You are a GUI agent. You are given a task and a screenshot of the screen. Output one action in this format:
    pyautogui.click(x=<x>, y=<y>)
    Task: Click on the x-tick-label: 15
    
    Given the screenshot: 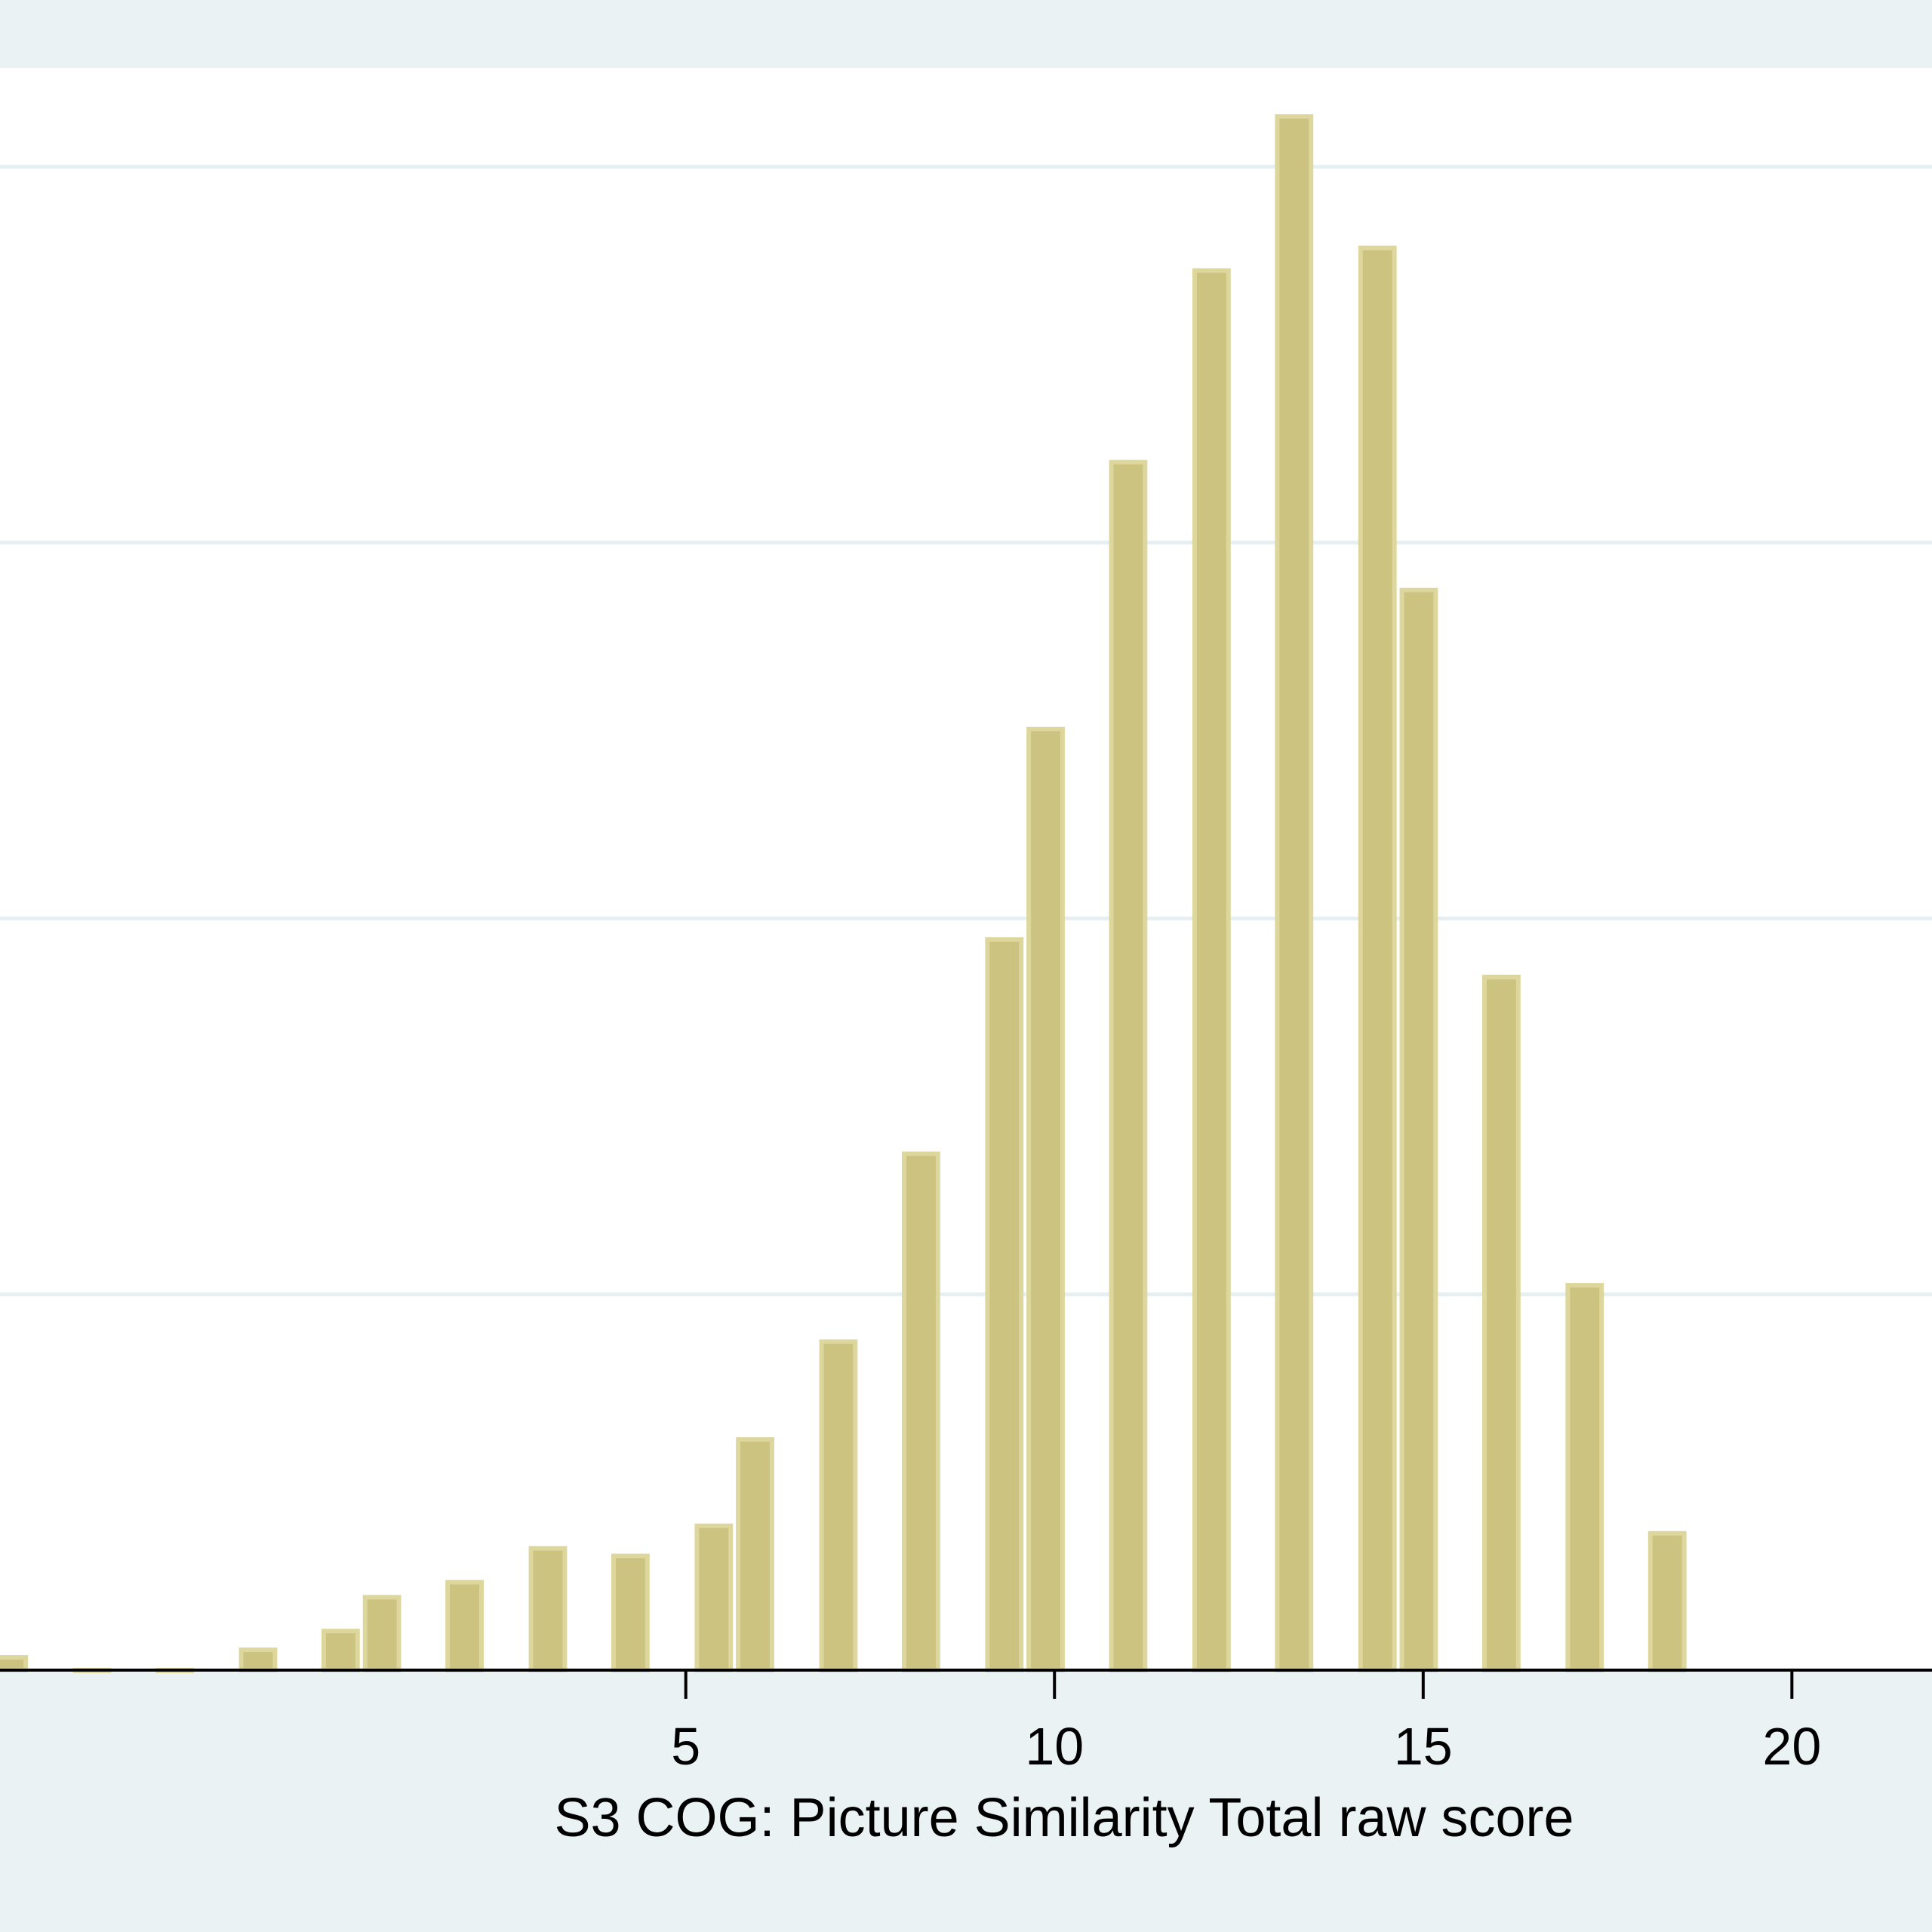 What is the action you would take?
    pyautogui.click(x=1423, y=1746)
    